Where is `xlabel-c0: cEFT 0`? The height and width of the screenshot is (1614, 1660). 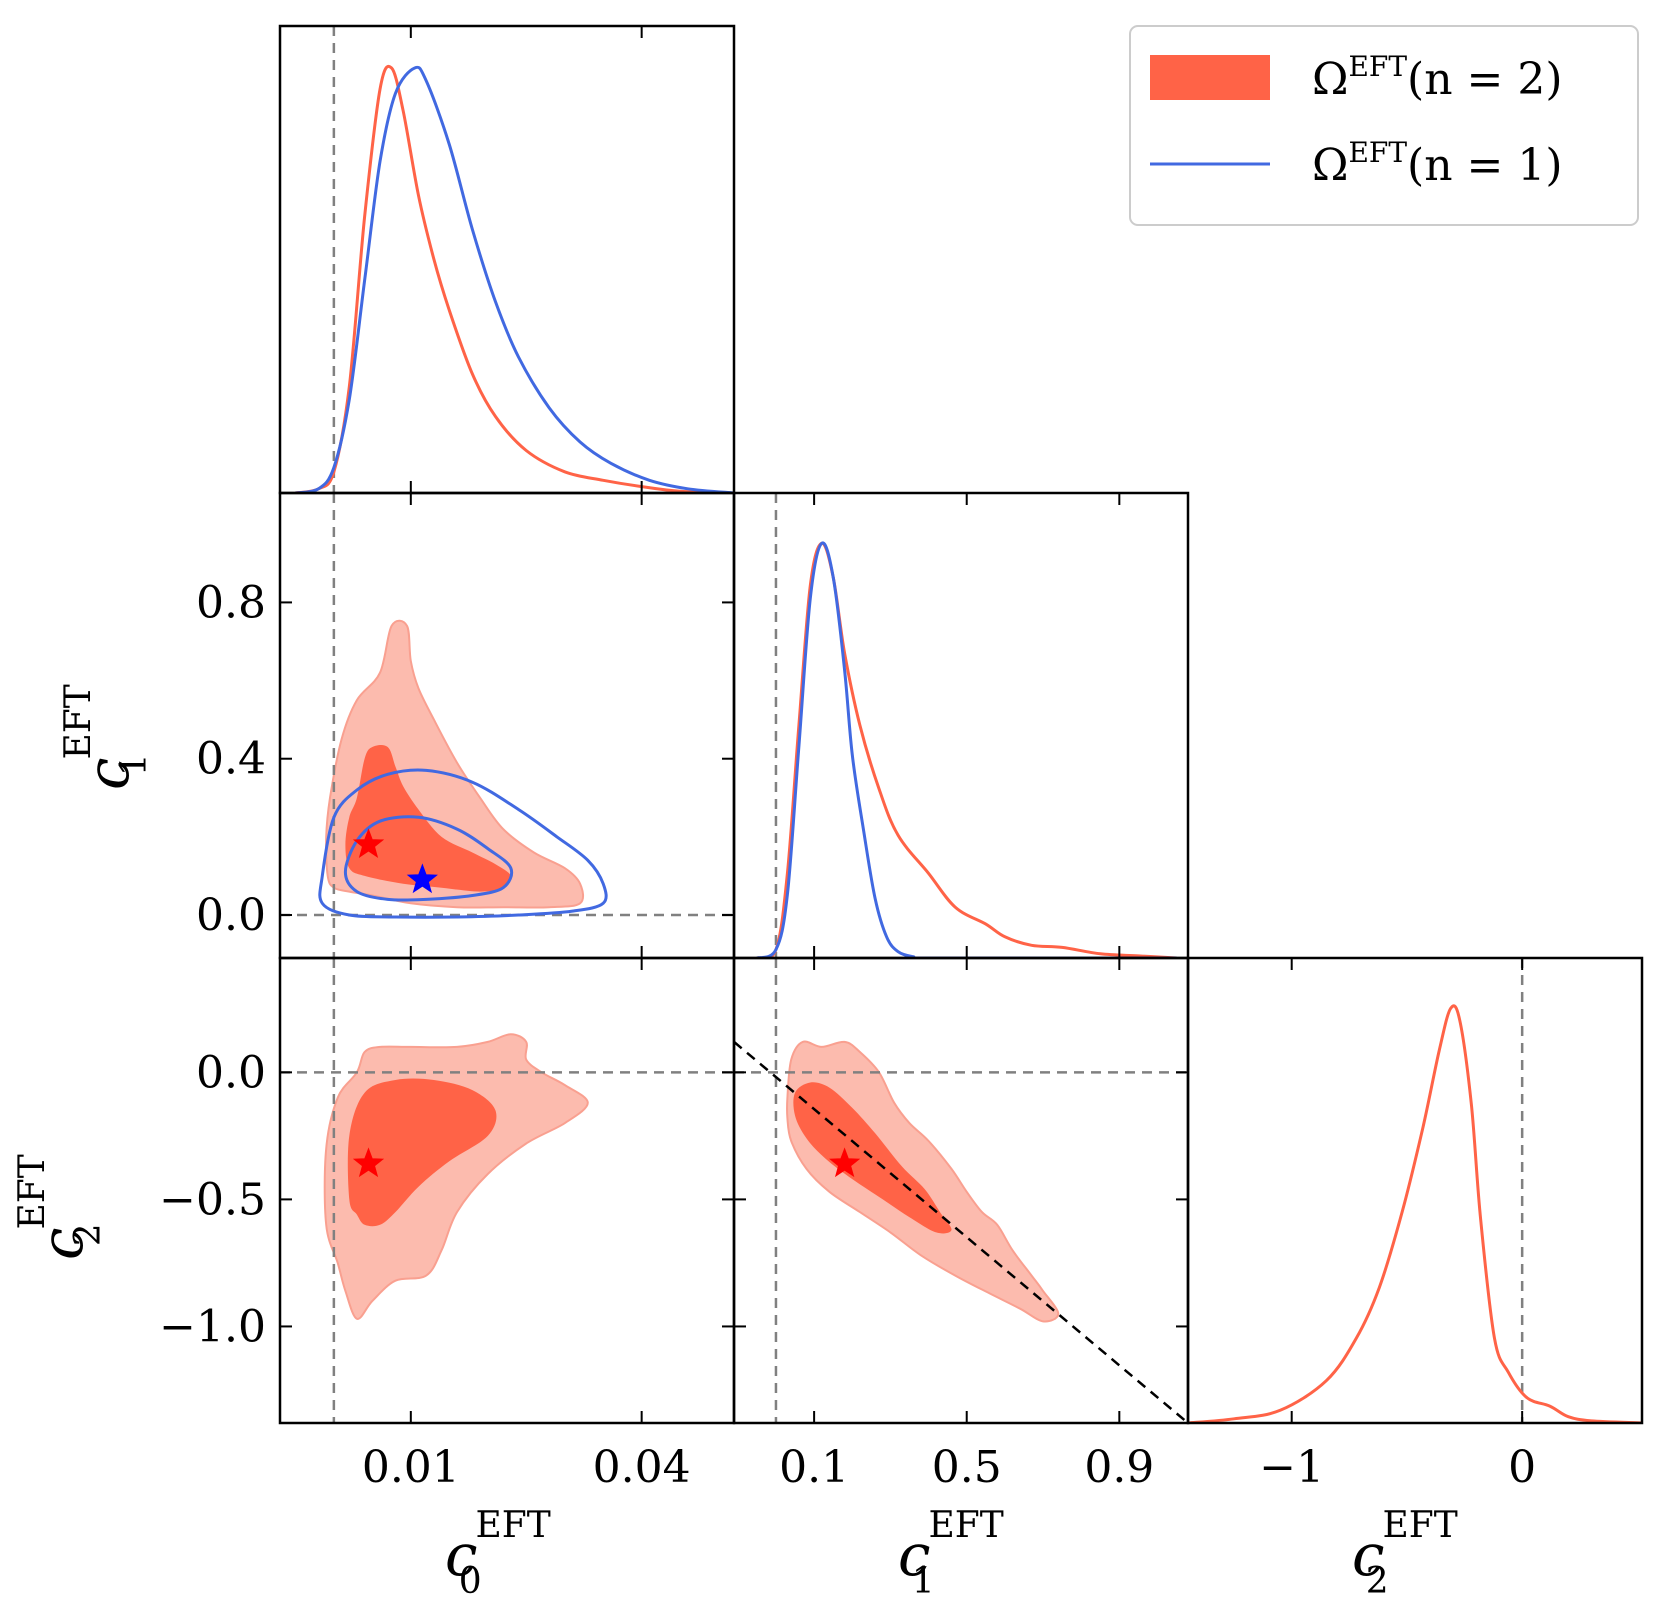 xlabel-c0: cEFT 0 is located at coordinates (498, 1553).